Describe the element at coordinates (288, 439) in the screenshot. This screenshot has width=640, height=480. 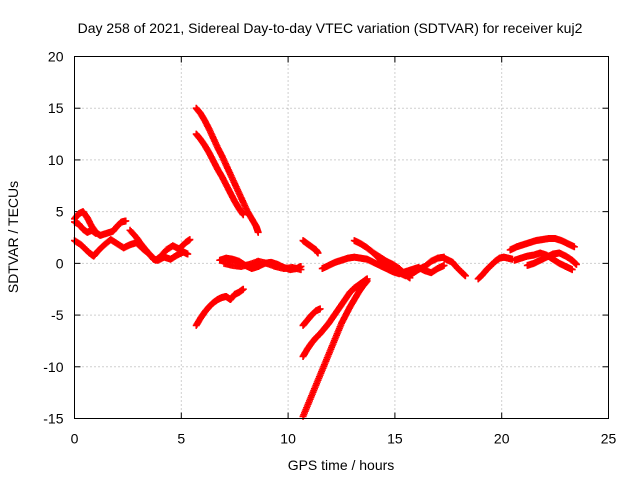
I see `x-tick-label: 10` at that location.